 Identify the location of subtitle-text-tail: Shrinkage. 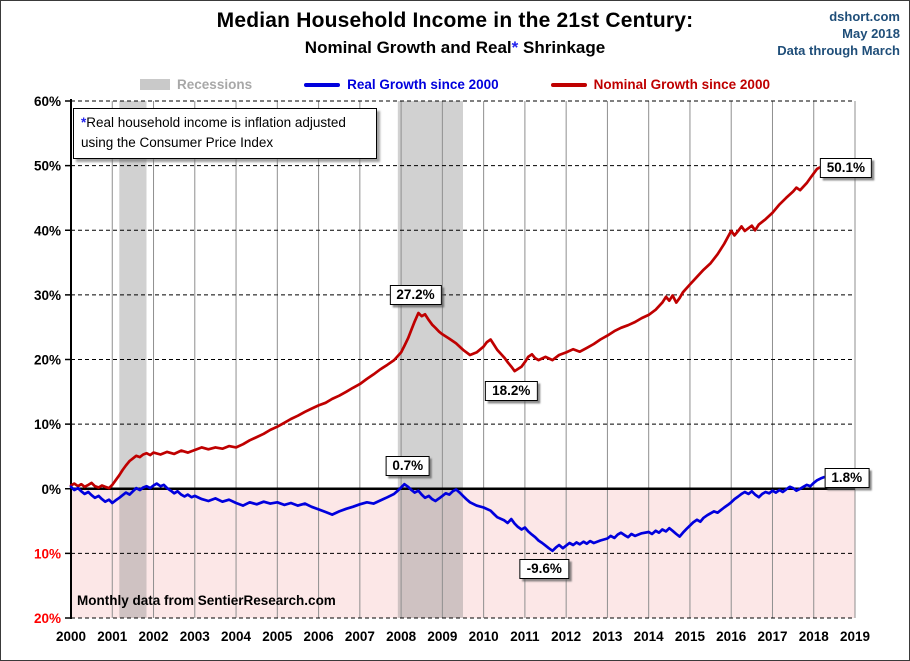
(562, 47).